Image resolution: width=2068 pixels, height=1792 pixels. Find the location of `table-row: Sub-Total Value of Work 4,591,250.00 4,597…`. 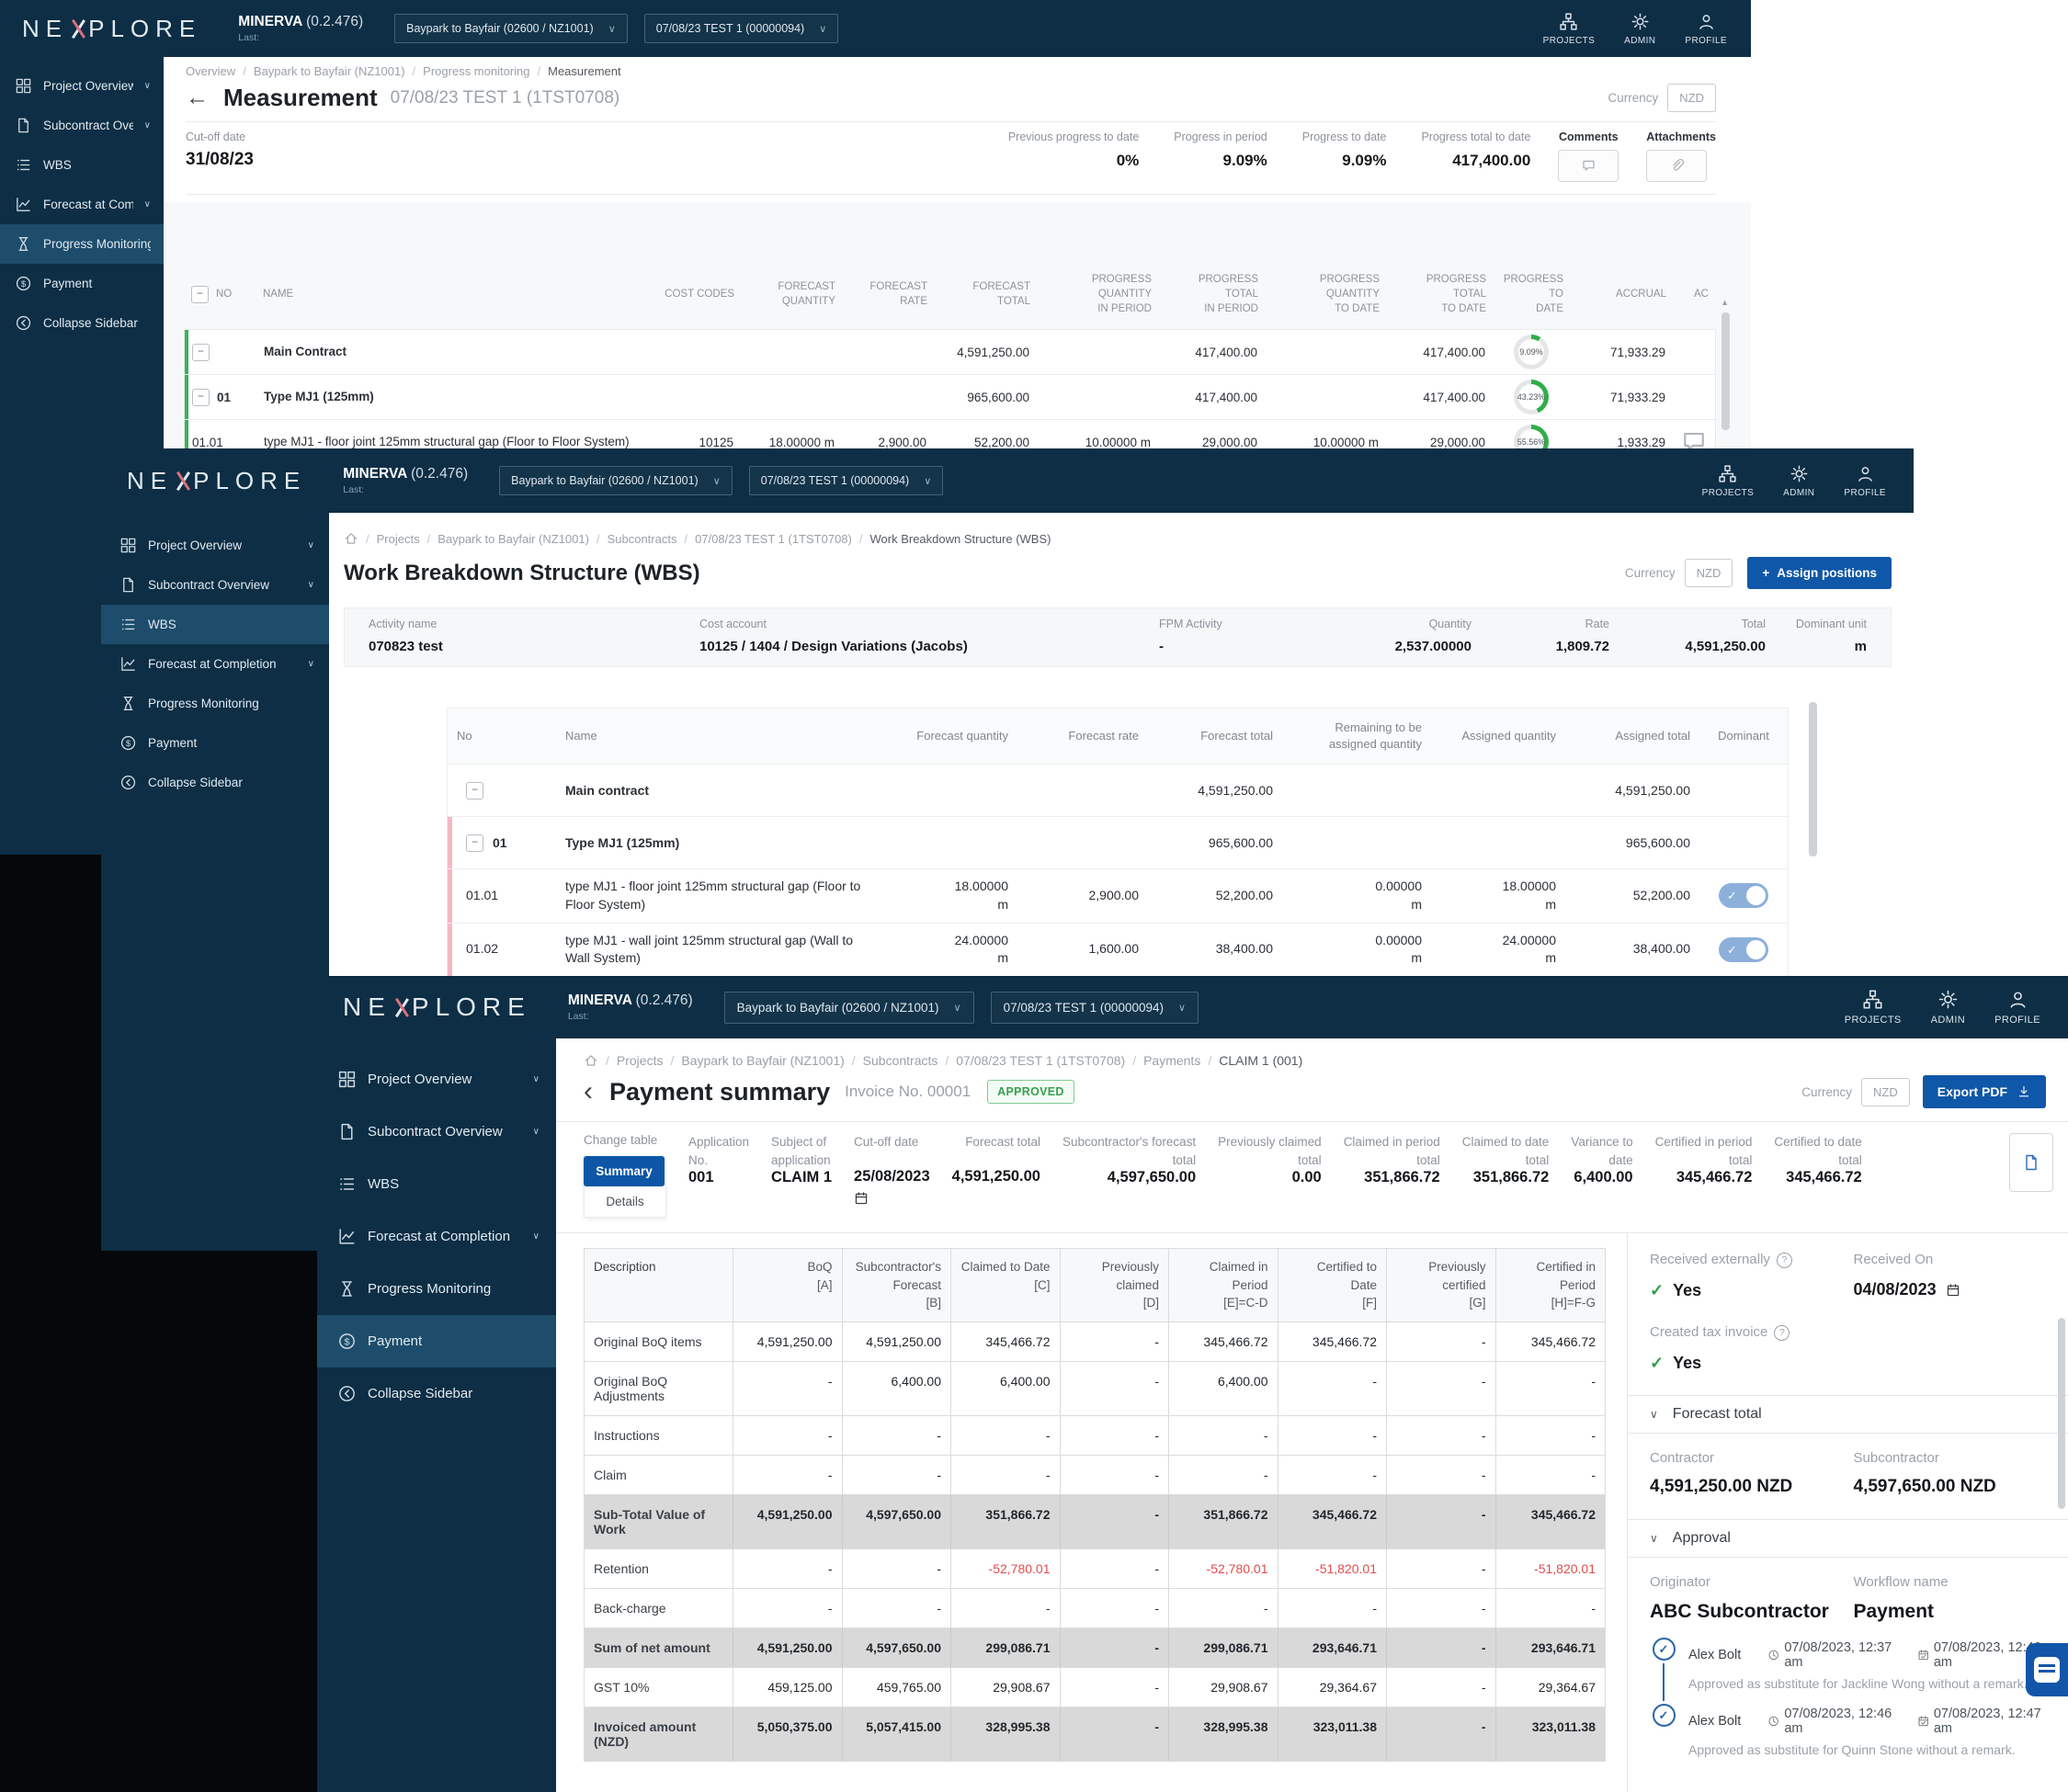

table-row: Sub-Total Value of Work 4,591,250.00 4,597… is located at coordinates (1095, 1521).